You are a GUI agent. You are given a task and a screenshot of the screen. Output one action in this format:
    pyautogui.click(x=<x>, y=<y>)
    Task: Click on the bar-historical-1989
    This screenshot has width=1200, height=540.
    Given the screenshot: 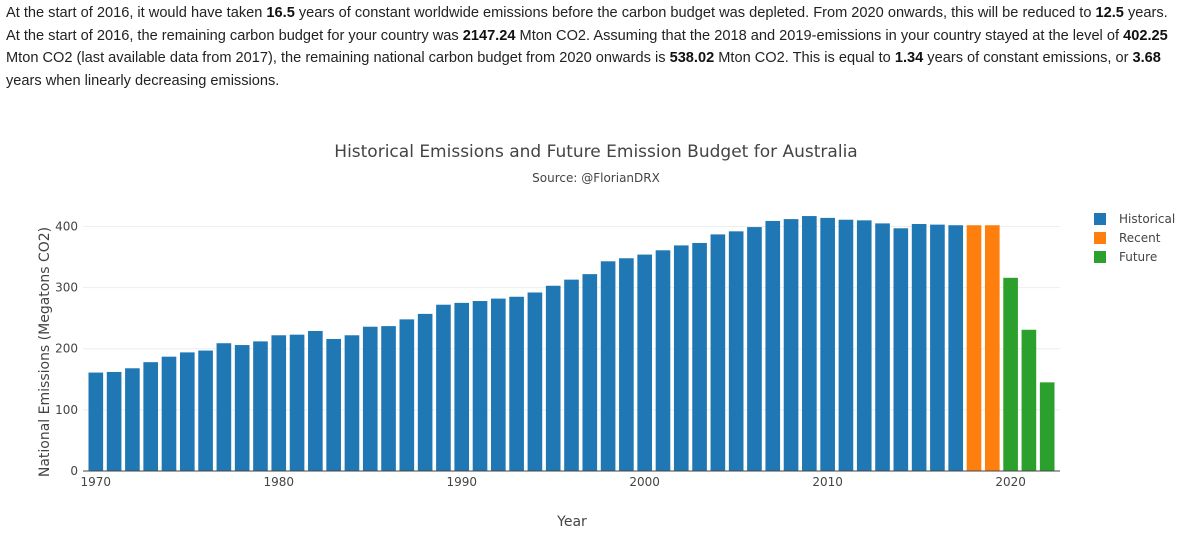 What is the action you would take?
    pyautogui.click(x=443, y=387)
    